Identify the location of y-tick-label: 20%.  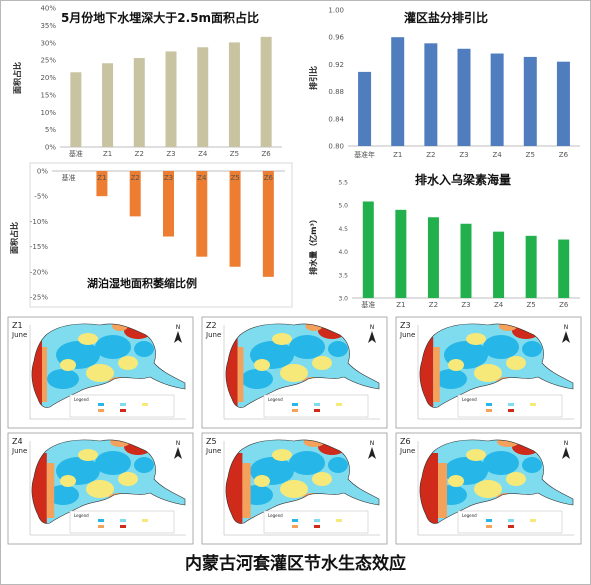
(48, 78).